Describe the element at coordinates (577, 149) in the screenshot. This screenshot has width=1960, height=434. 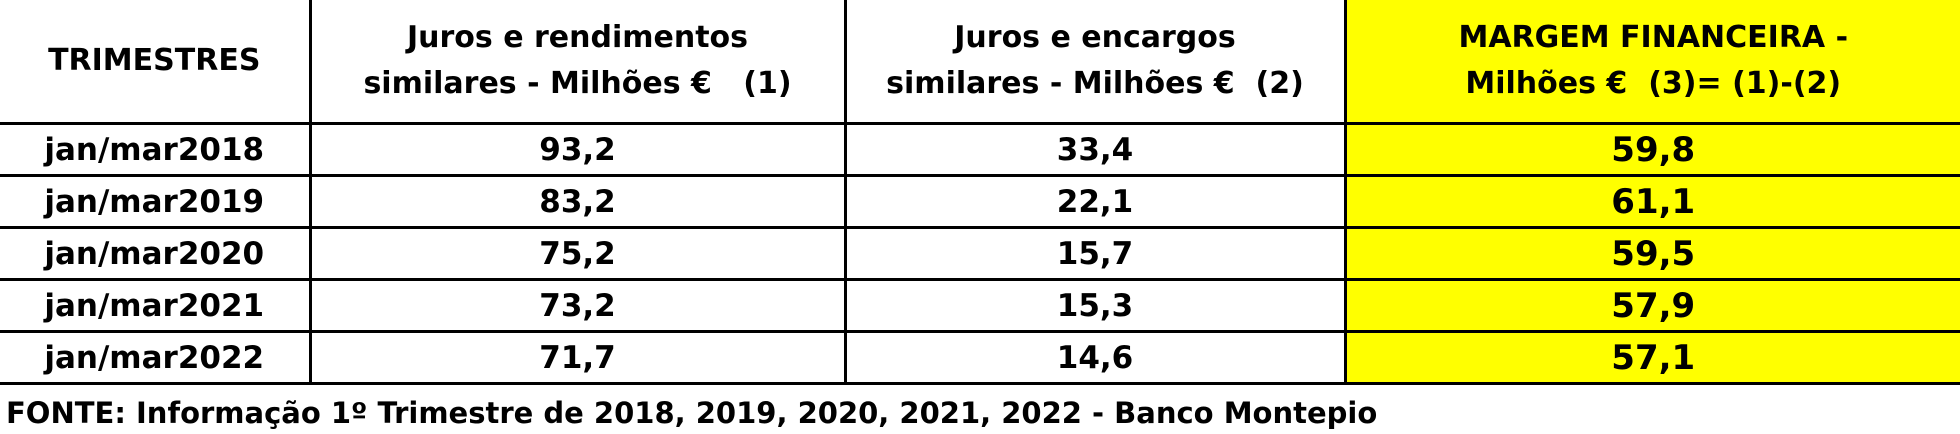
I see `cell-juros-rendimentos: 93,2` at that location.